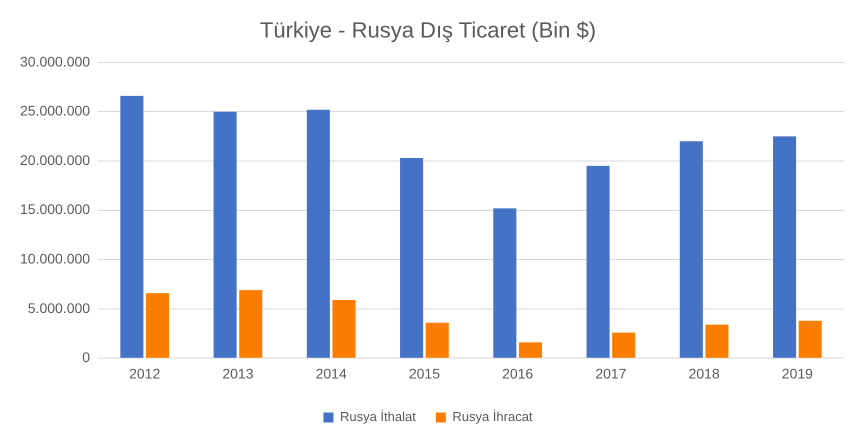 The height and width of the screenshot is (446, 868). I want to click on legend-label: Rusya İthalat, so click(378, 416).